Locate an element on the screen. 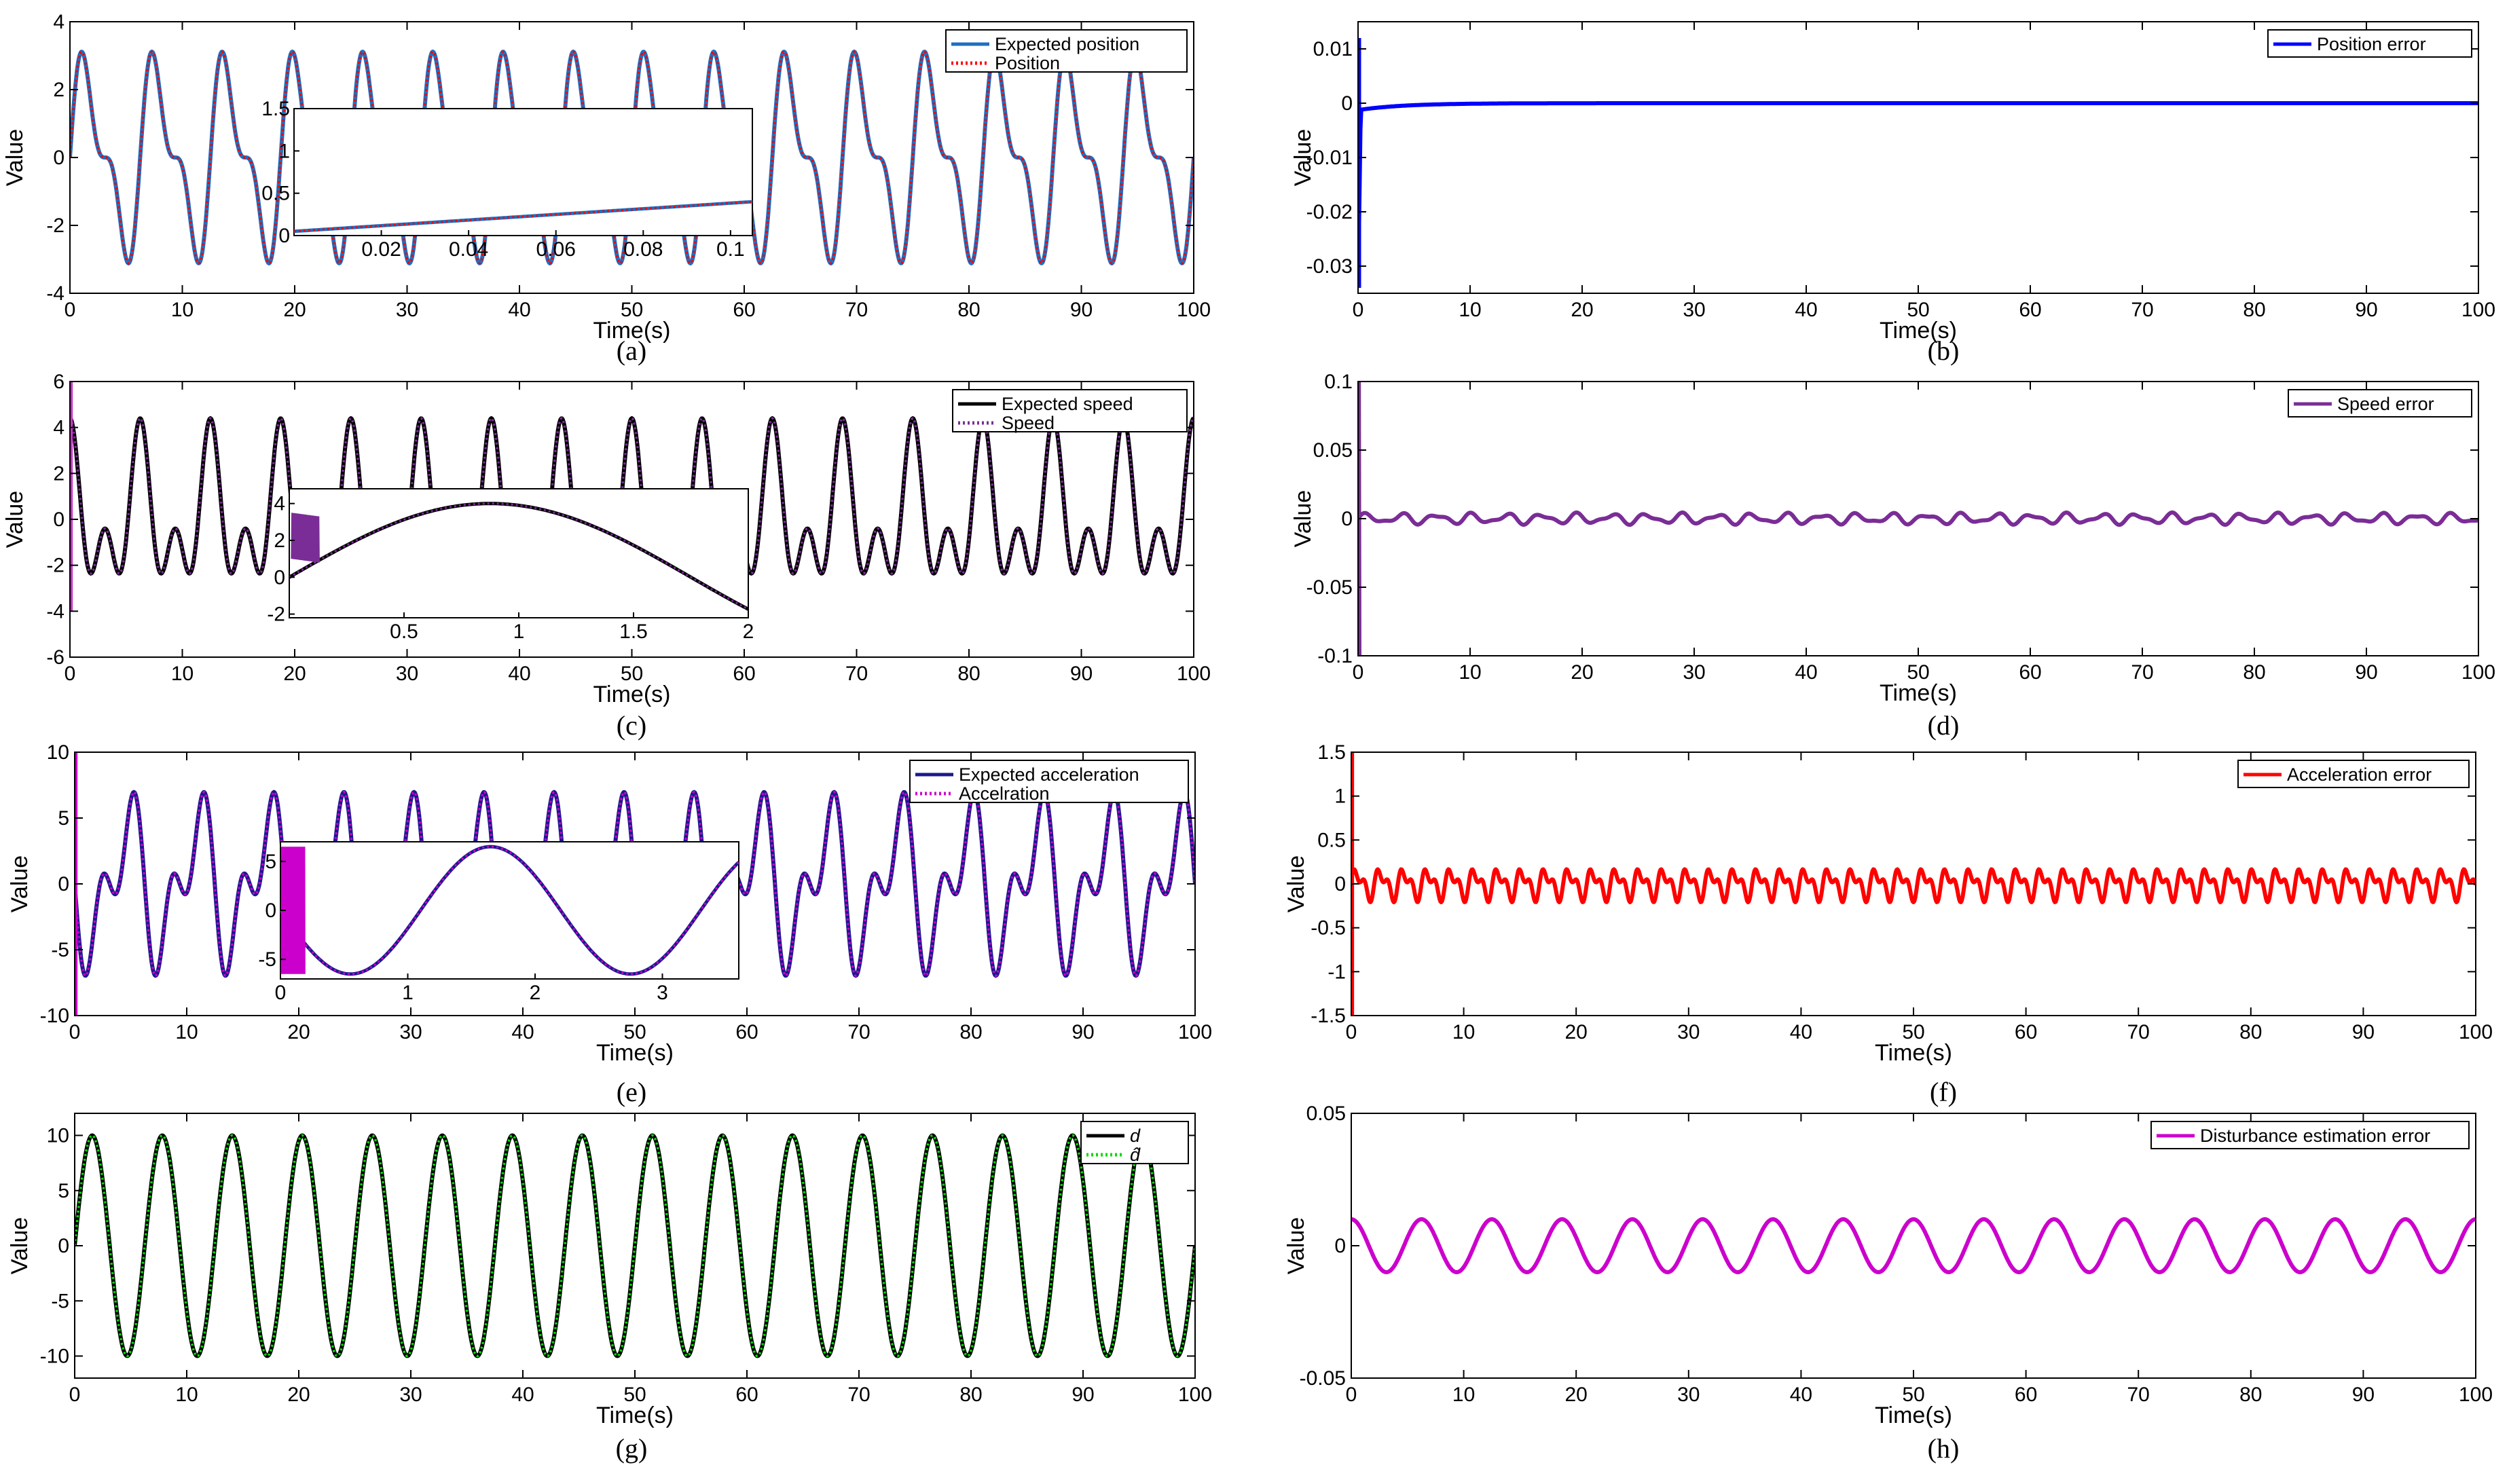  subfigure-label: (f) is located at coordinates (1944, 1092).